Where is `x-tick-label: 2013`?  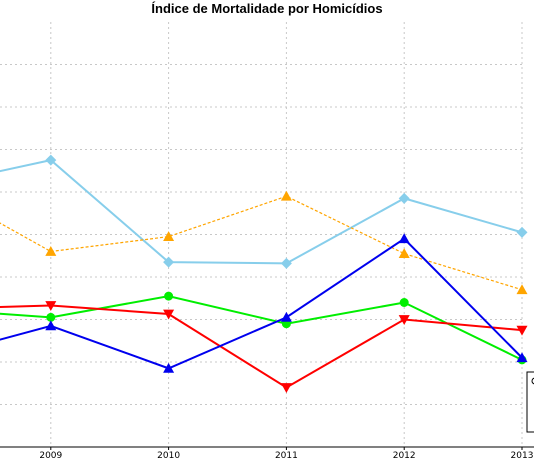
x-tick-label: 2013 is located at coordinates (522, 456).